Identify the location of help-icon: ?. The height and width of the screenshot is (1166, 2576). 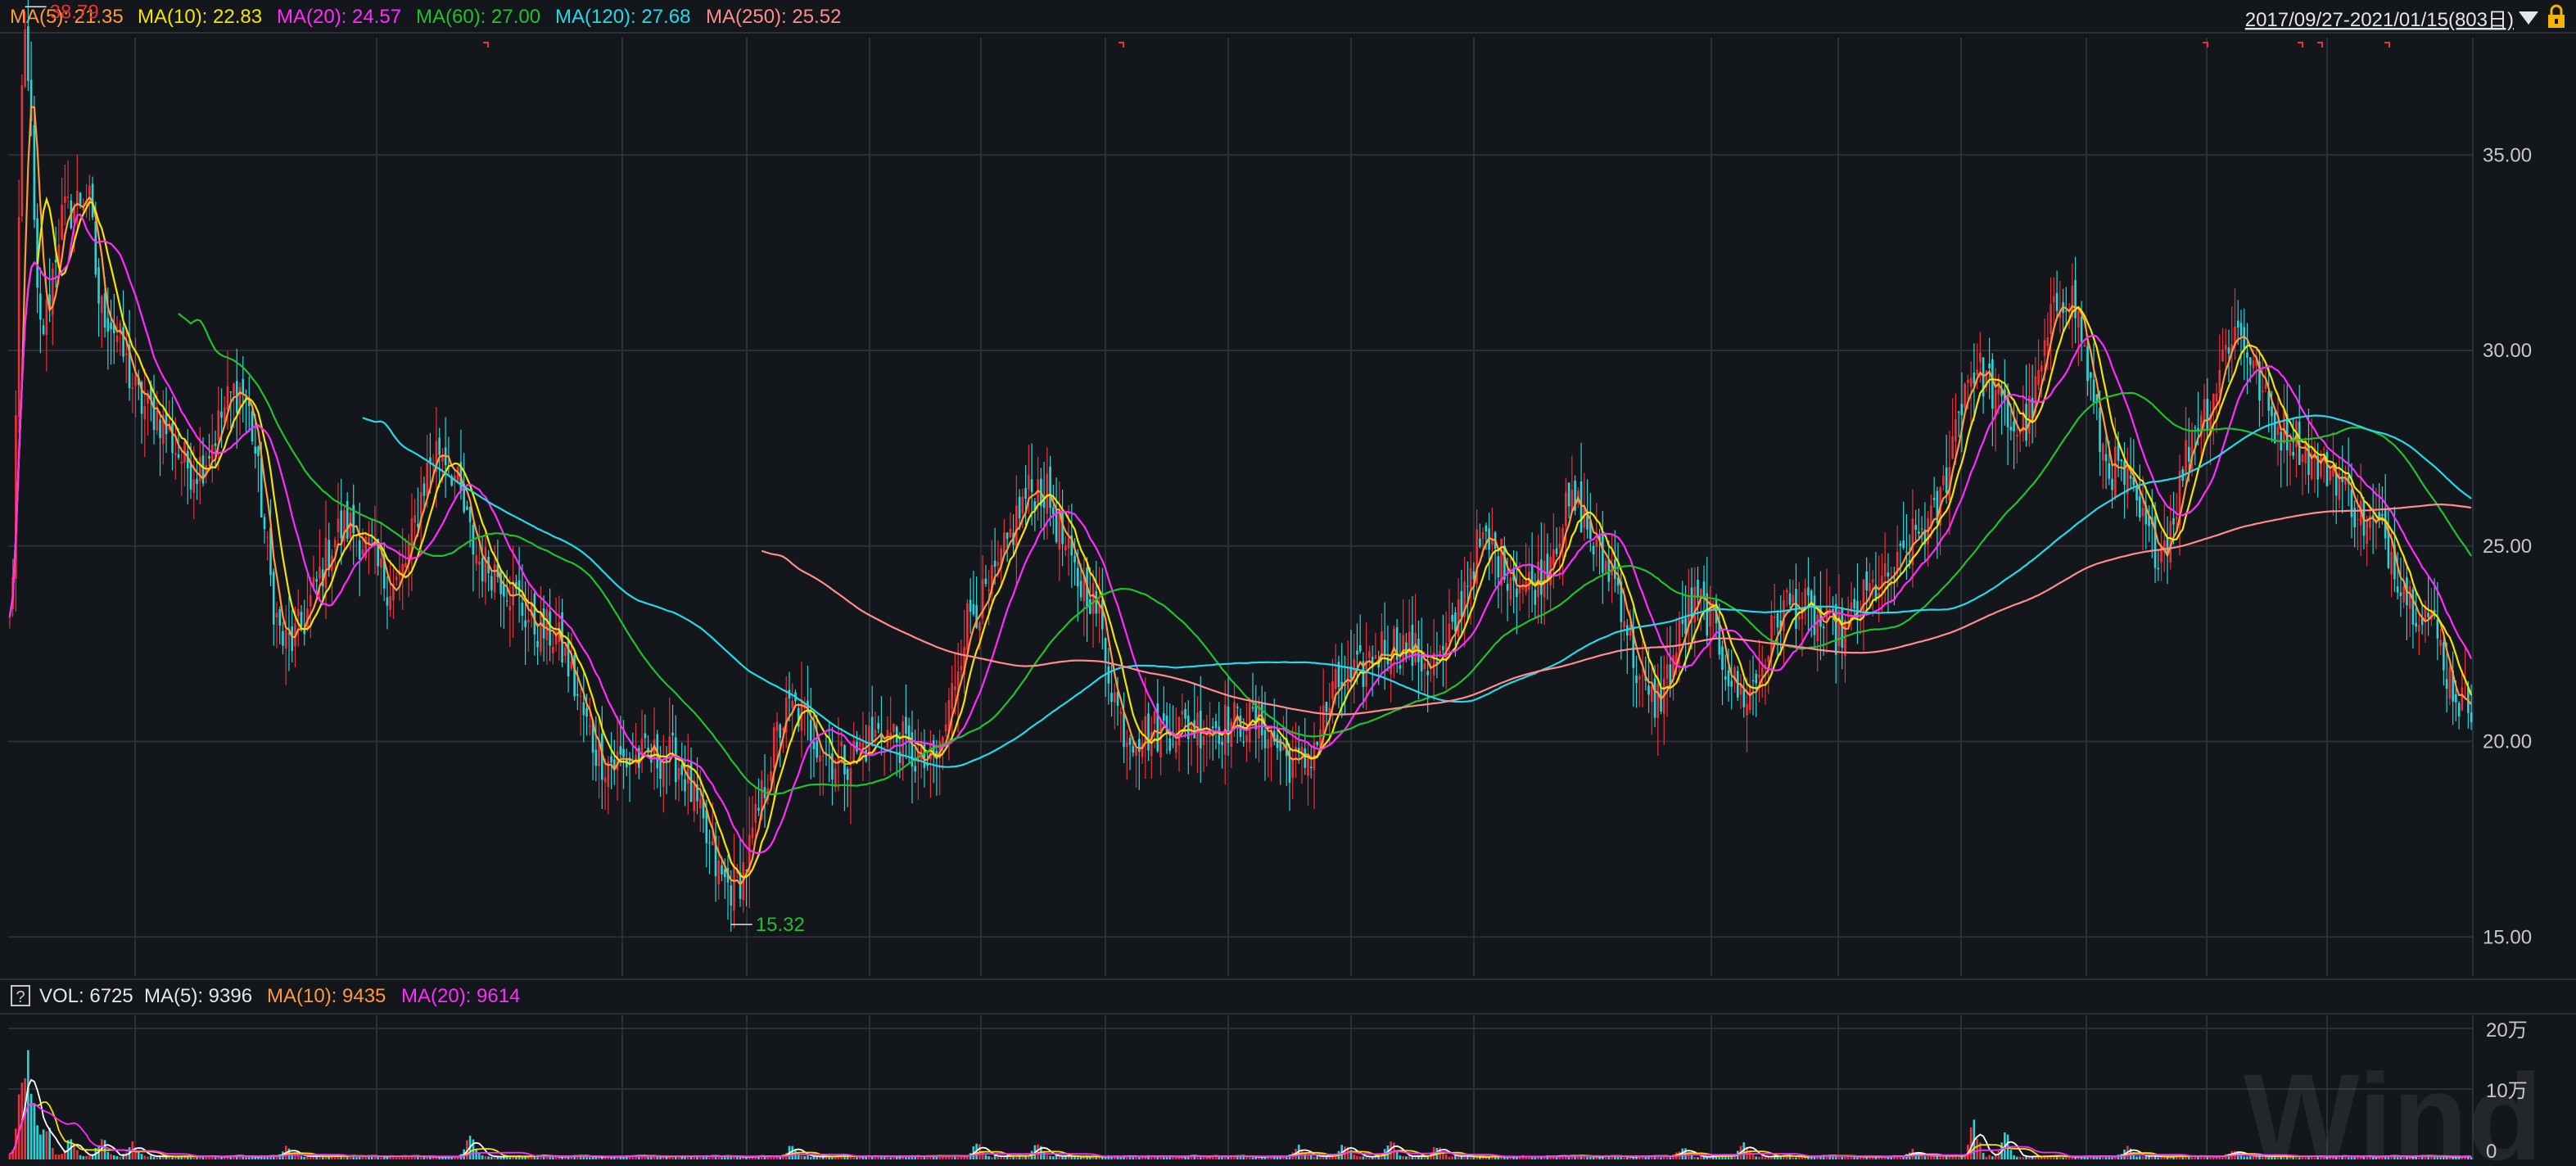
(20, 997).